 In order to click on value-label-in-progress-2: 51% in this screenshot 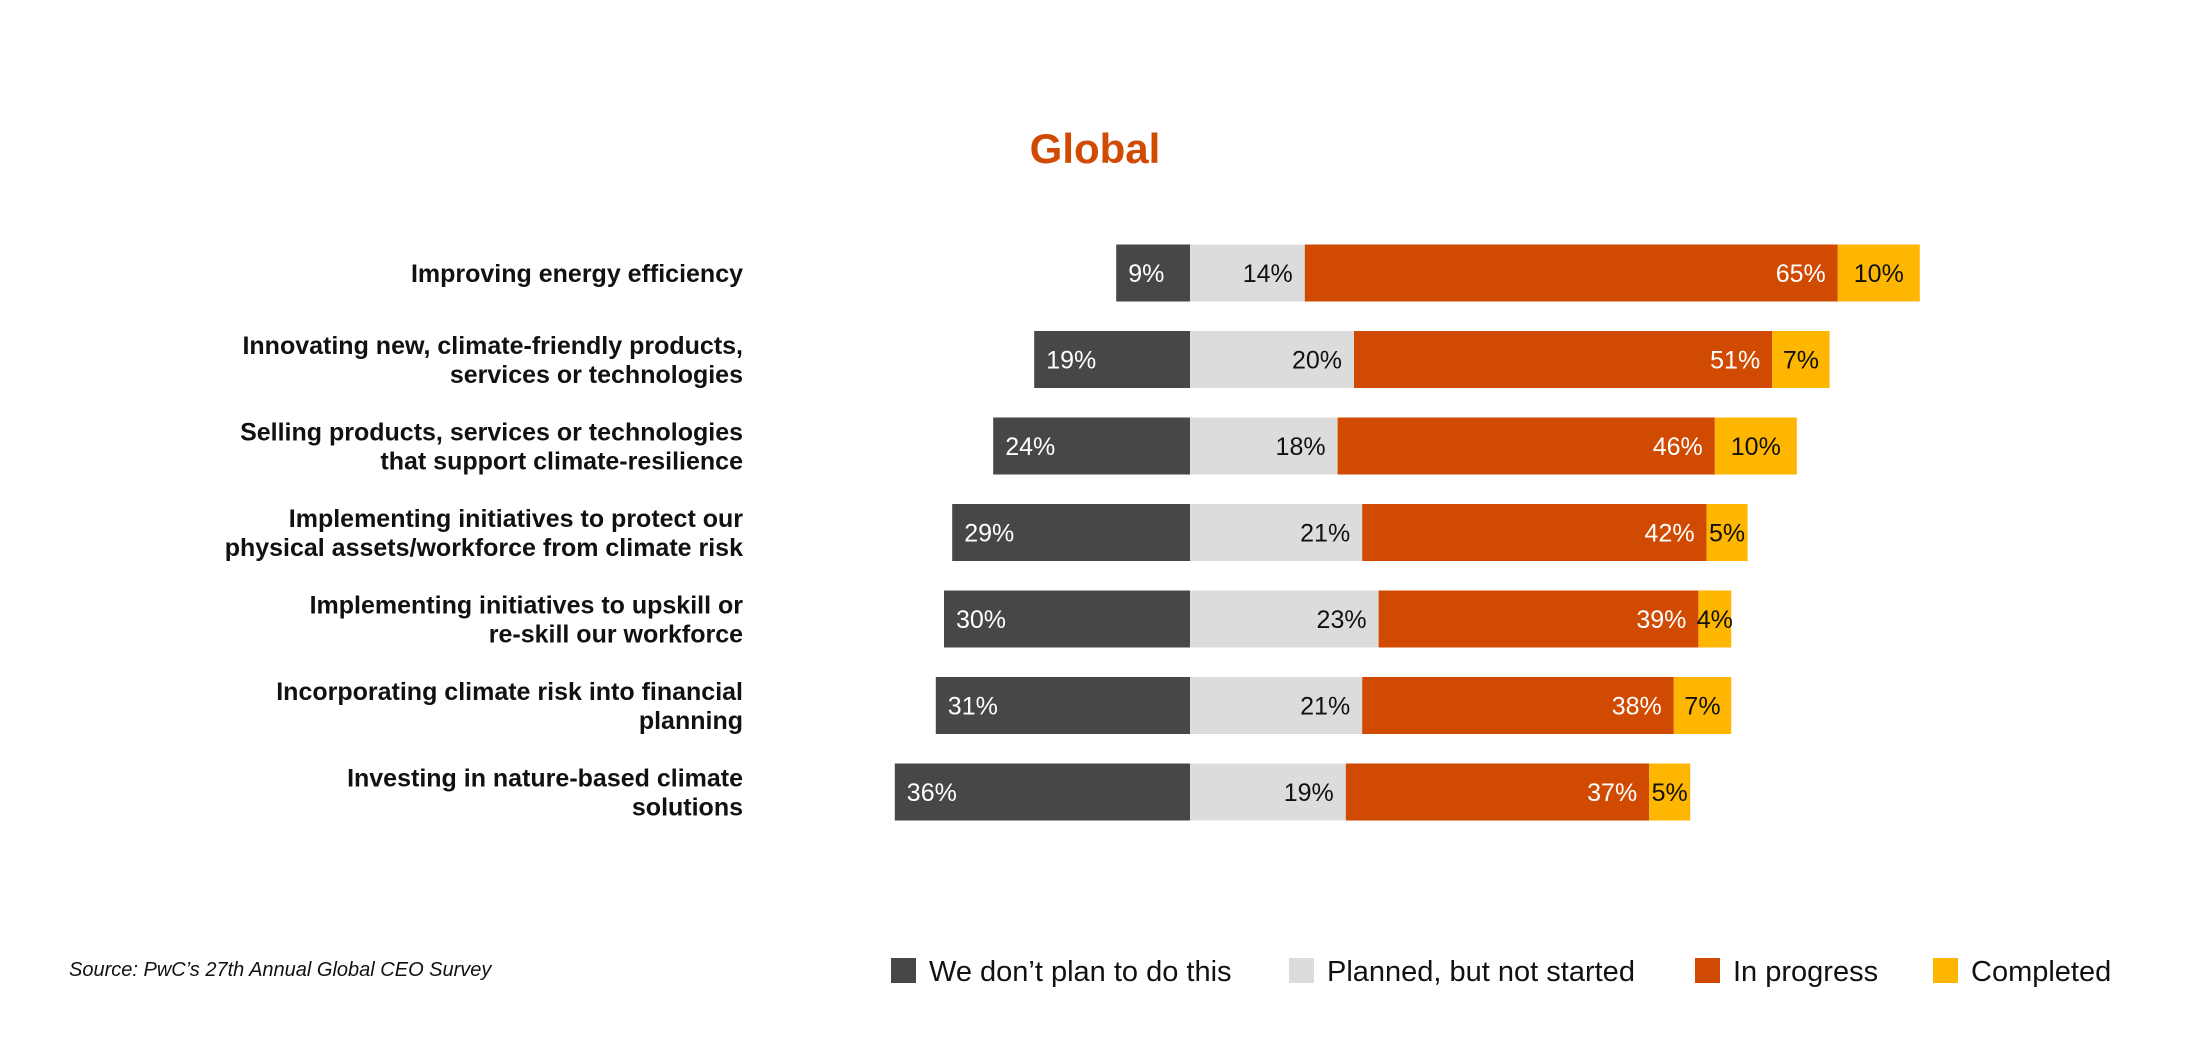, I will do `click(1735, 361)`.